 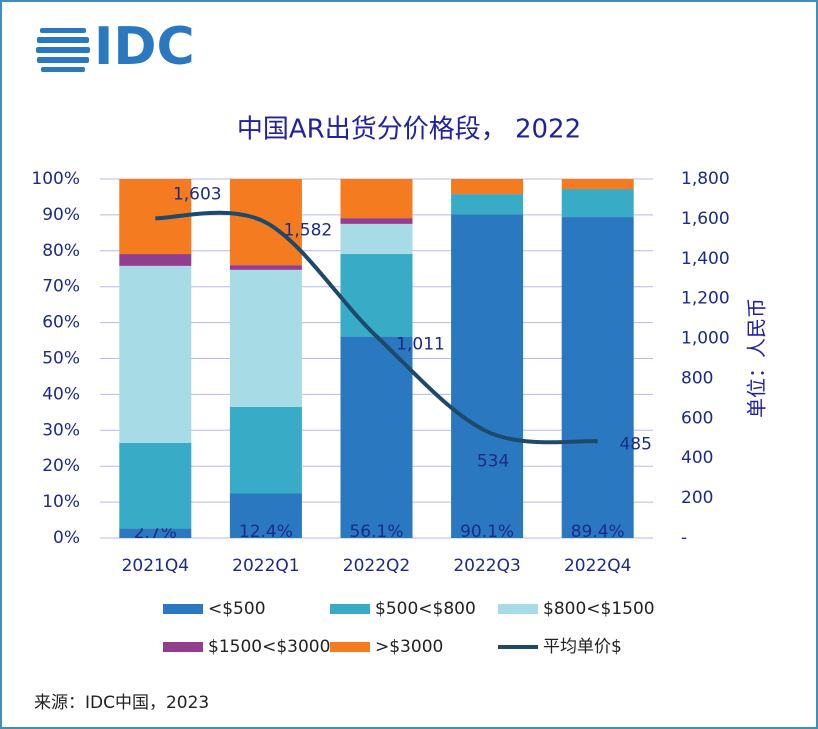 I want to click on line-value-label: 1,582, so click(x=308, y=230).